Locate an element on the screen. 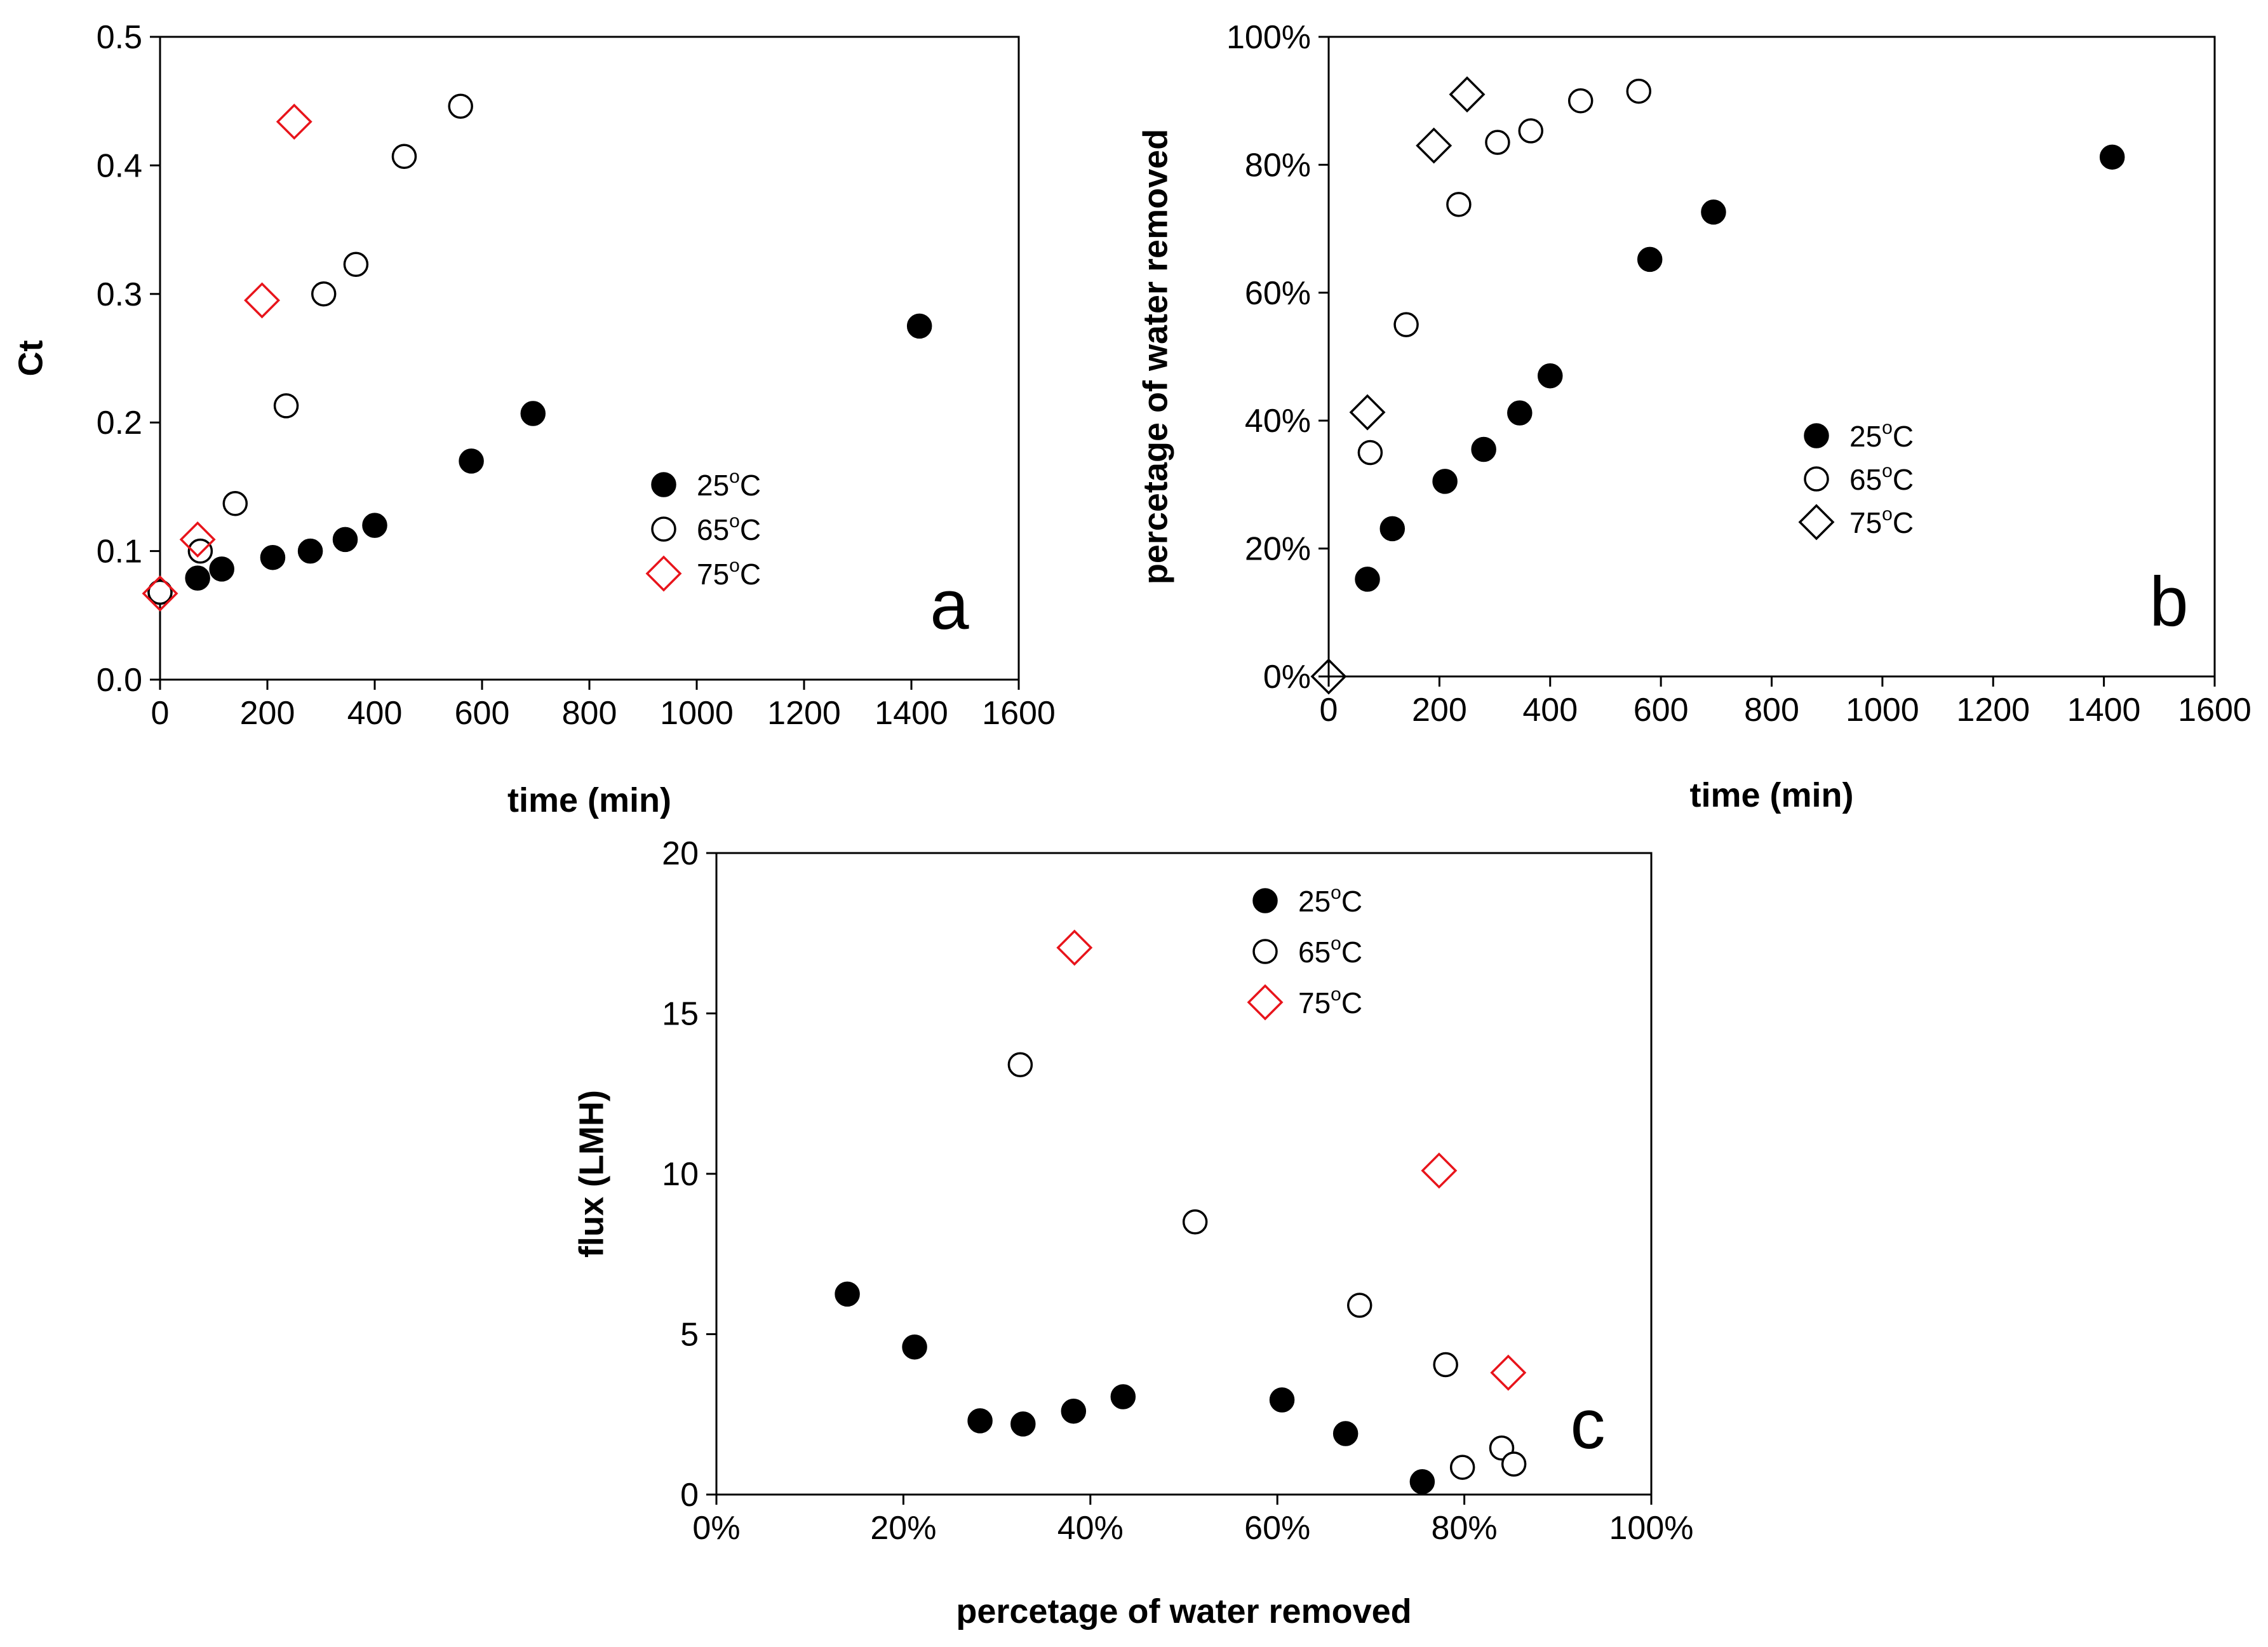 Image resolution: width=2268 pixels, height=1647 pixels. y-tick-label: 10 is located at coordinates (680, 1175).